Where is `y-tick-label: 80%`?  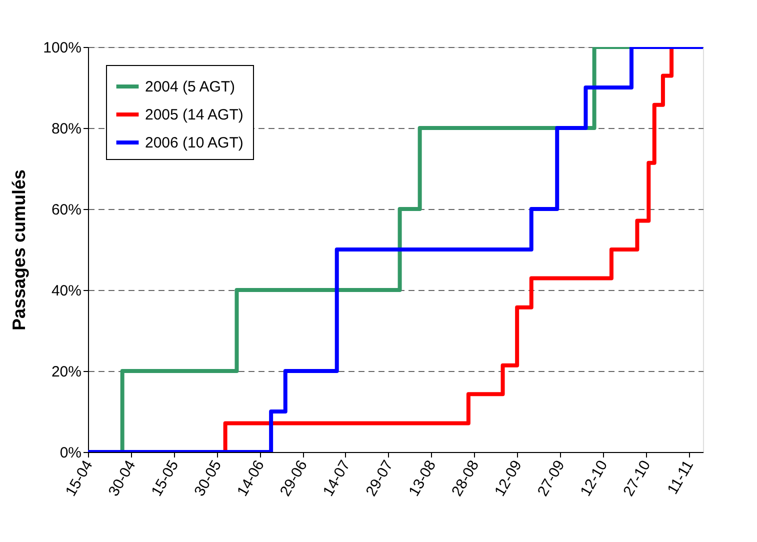 y-tick-label: 80% is located at coordinates (66, 129).